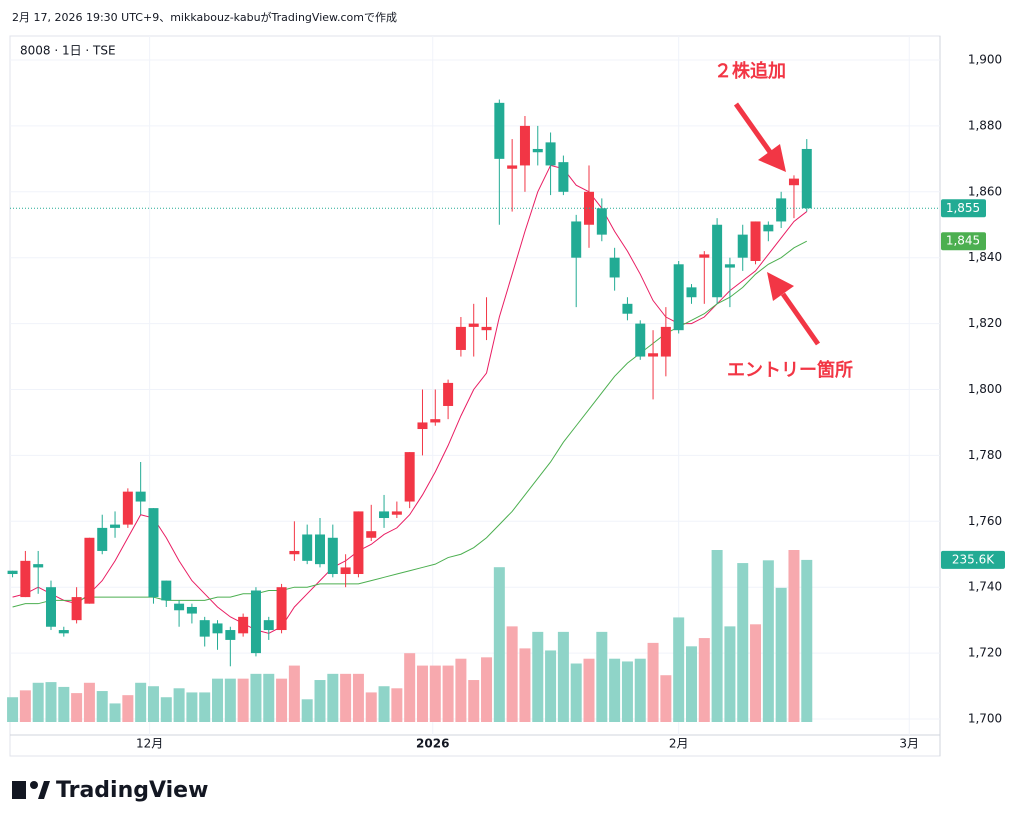 The image size is (1024, 825). Describe the element at coordinates (985, 323) in the screenshot. I see `y-tick-label: 1,820` at that location.